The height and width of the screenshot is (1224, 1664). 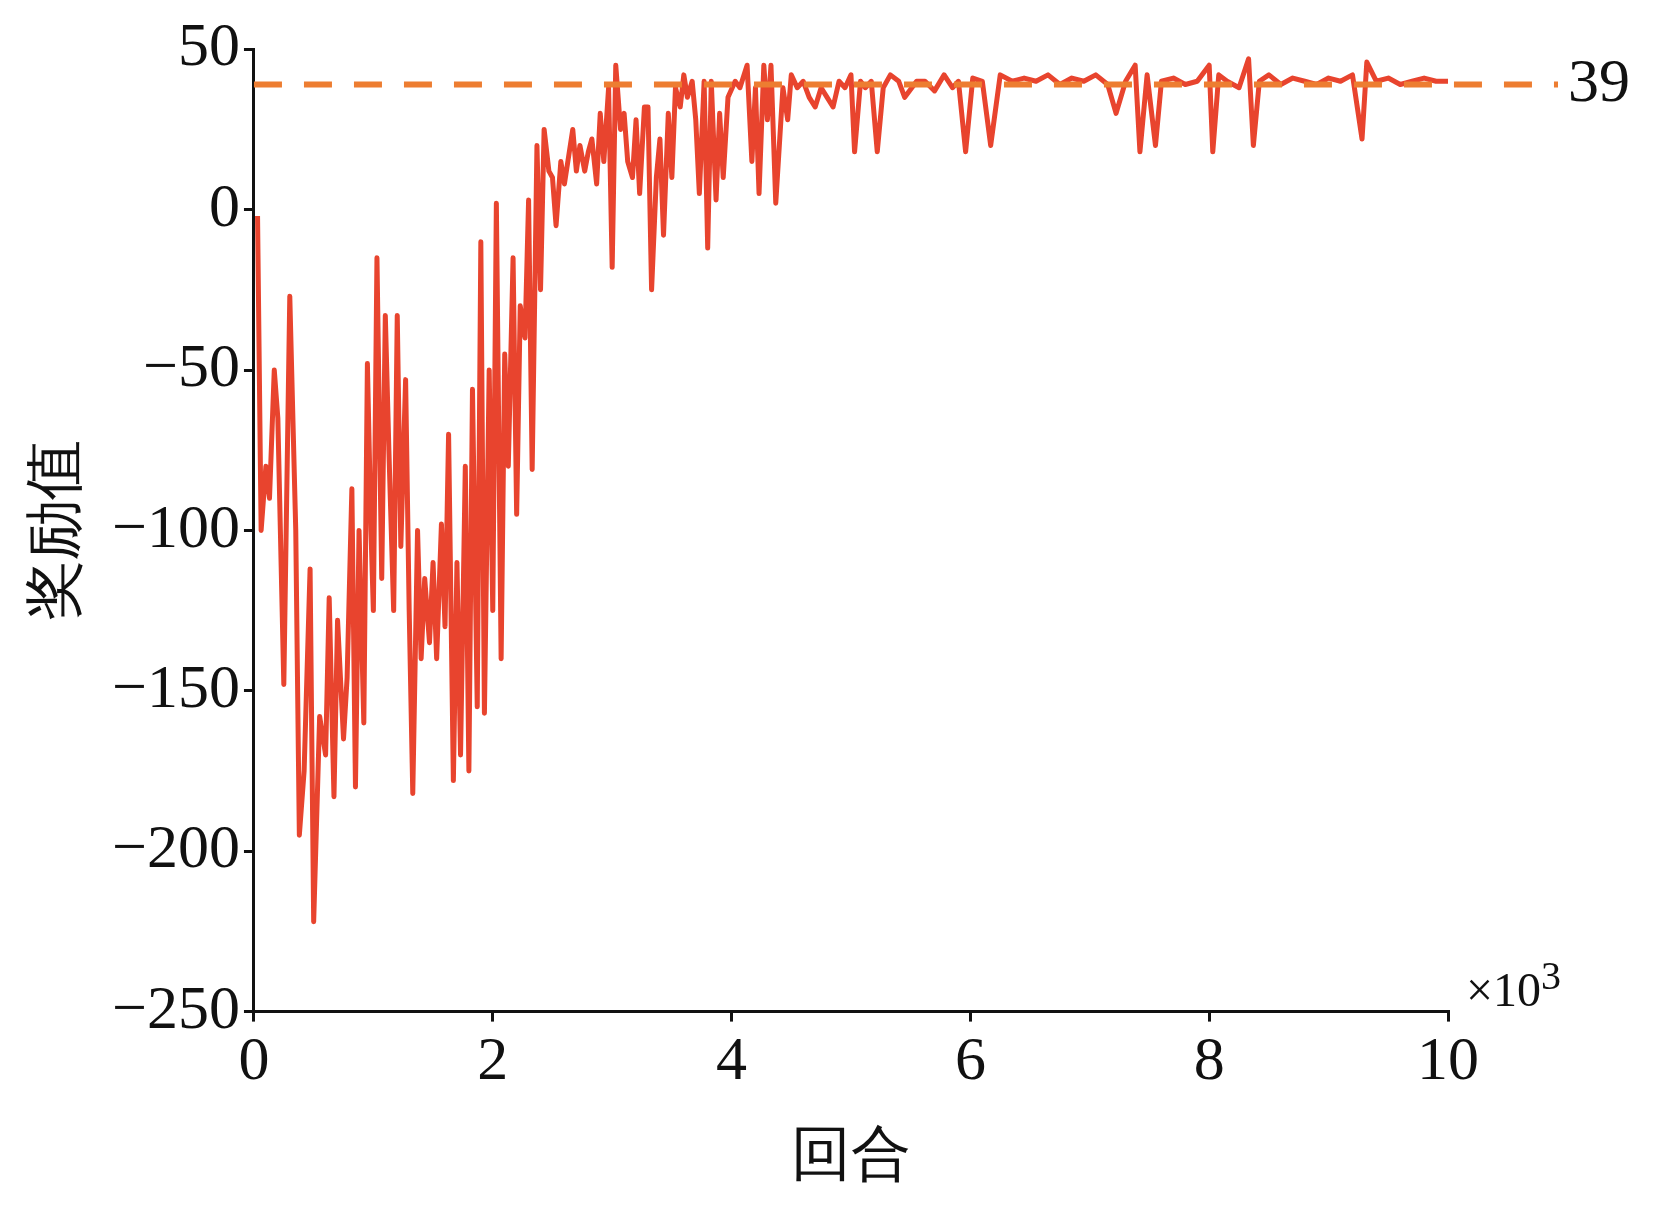 What do you see at coordinates (176, 1006) in the screenshot?
I see `y-tick-label: −250` at bounding box center [176, 1006].